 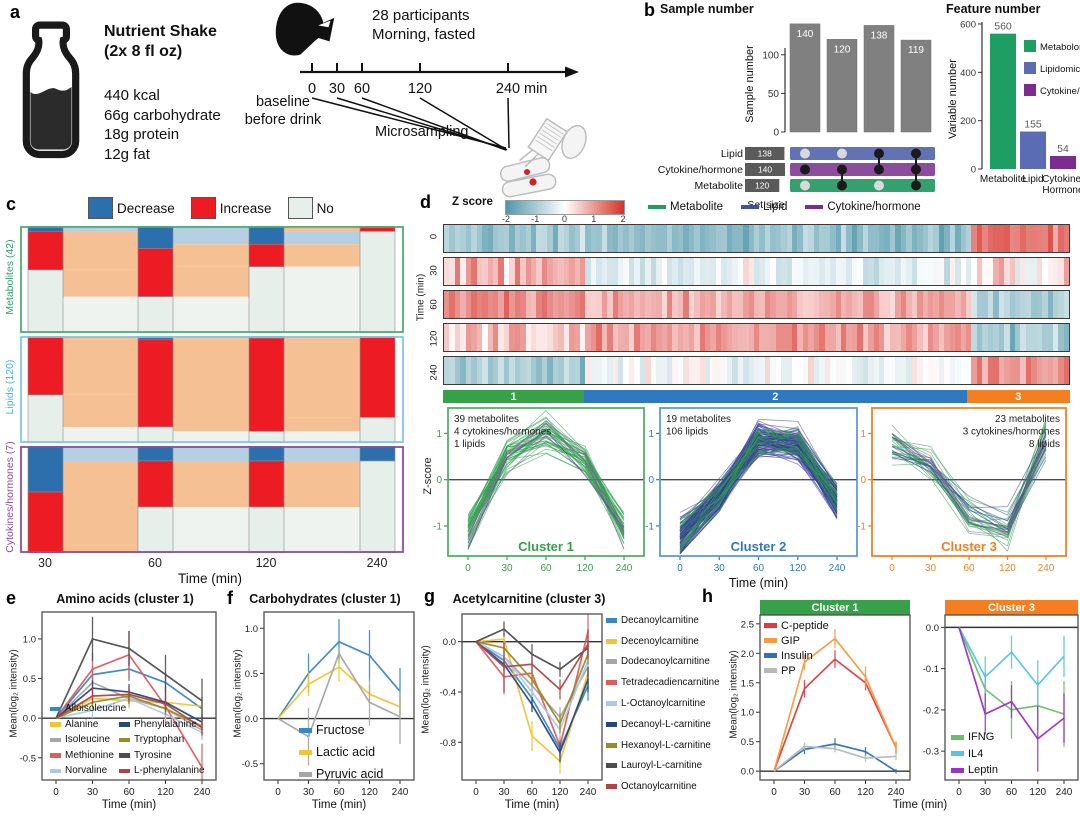 What do you see at coordinates (1030, 68) in the screenshot?
I see `feature-legend-swatch` at bounding box center [1030, 68].